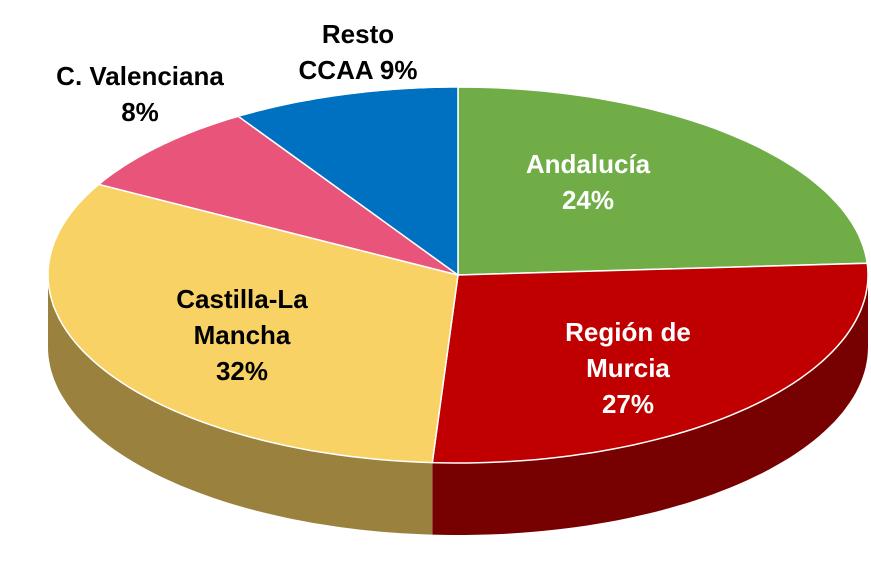  Describe the element at coordinates (588, 182) in the screenshot. I see `slice-label: Andalucía 24%` at that location.